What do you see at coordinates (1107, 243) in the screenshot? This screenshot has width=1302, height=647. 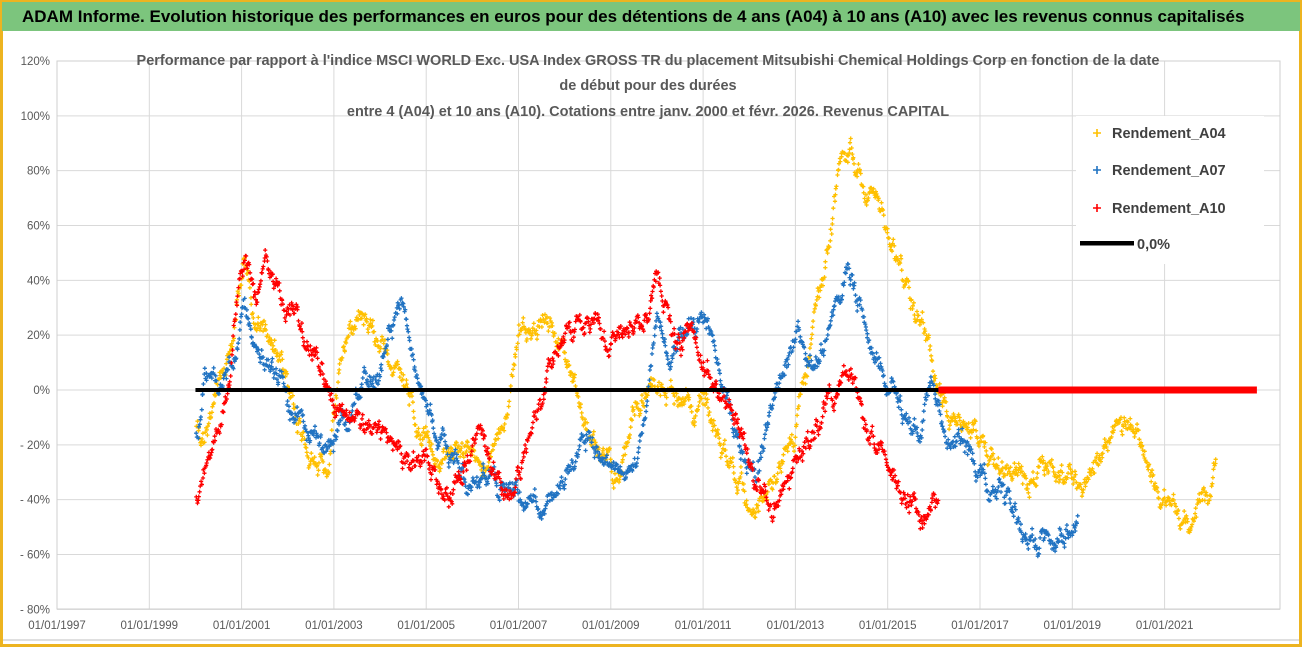 I see `legend-marker-zero-line` at bounding box center [1107, 243].